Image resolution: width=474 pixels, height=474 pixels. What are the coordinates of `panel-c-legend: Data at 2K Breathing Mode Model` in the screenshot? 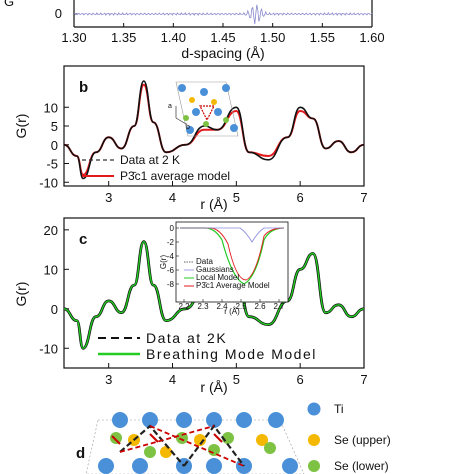 It's located at (207, 346).